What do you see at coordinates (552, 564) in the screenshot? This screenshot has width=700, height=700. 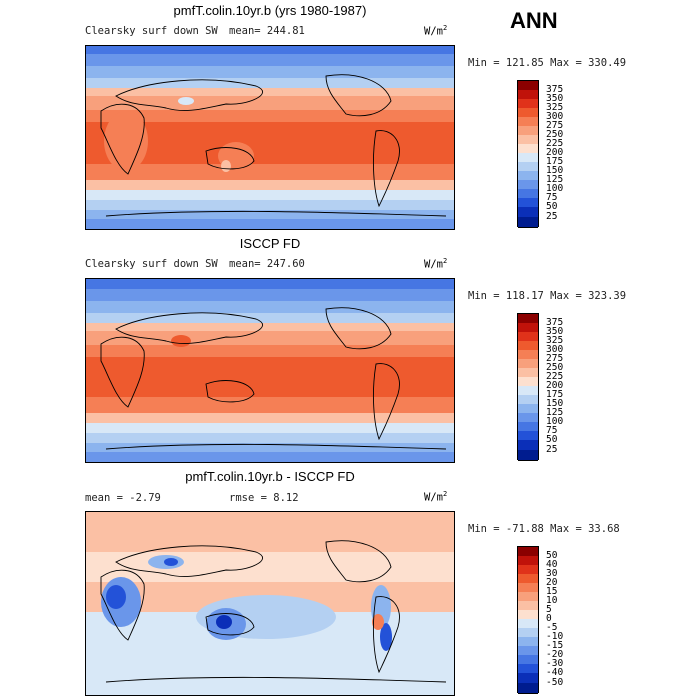 I see `colorbar-label: 40` at bounding box center [552, 564].